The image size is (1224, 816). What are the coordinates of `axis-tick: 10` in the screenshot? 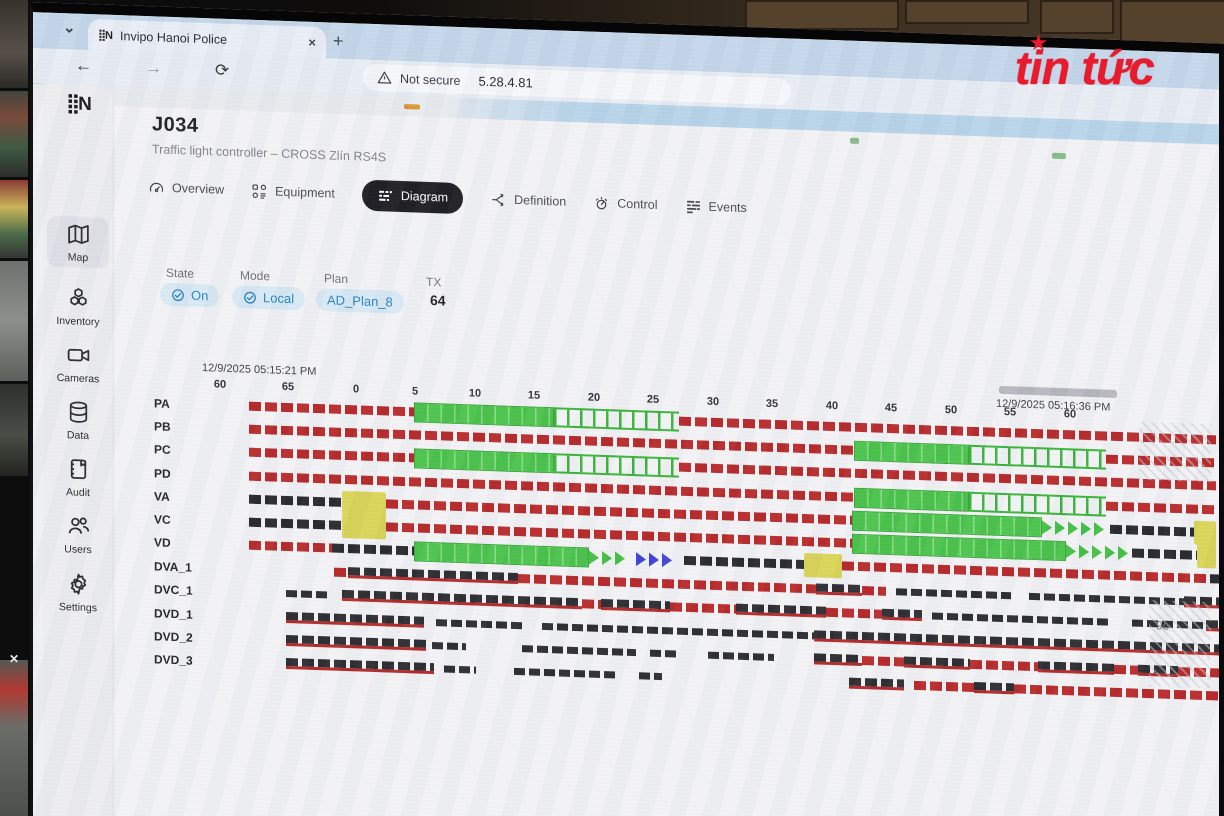 It's located at (475, 393).